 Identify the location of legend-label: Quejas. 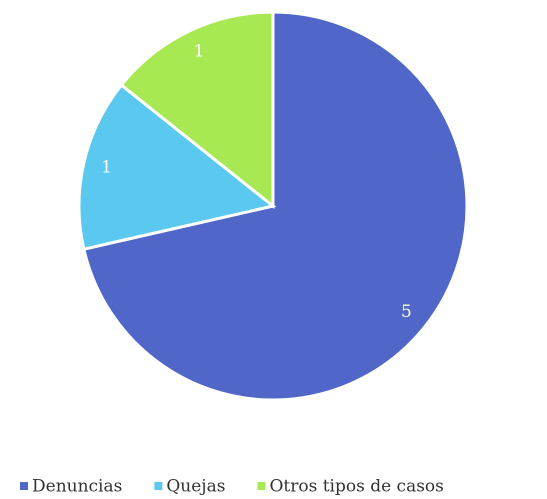
(195, 487).